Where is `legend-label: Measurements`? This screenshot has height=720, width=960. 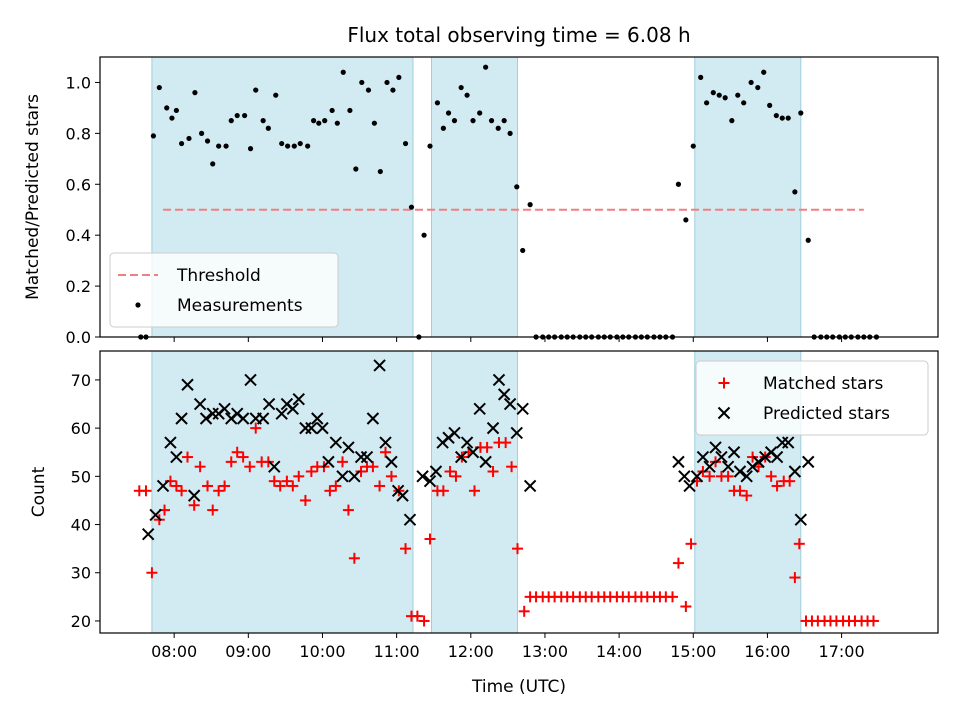
legend-label: Measurements is located at coordinates (240, 306).